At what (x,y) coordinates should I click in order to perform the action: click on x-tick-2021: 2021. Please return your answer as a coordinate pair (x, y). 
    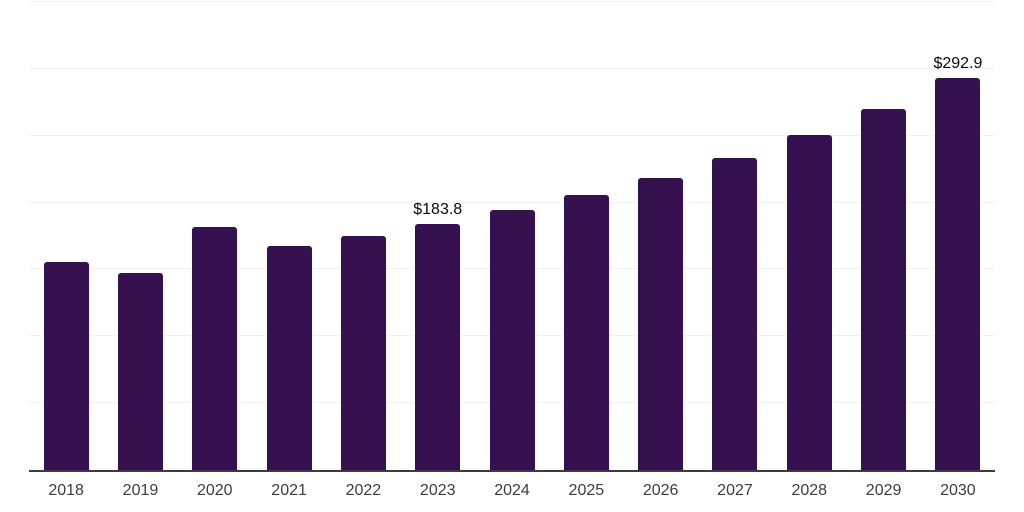
    Looking at the image, I should click on (289, 490).